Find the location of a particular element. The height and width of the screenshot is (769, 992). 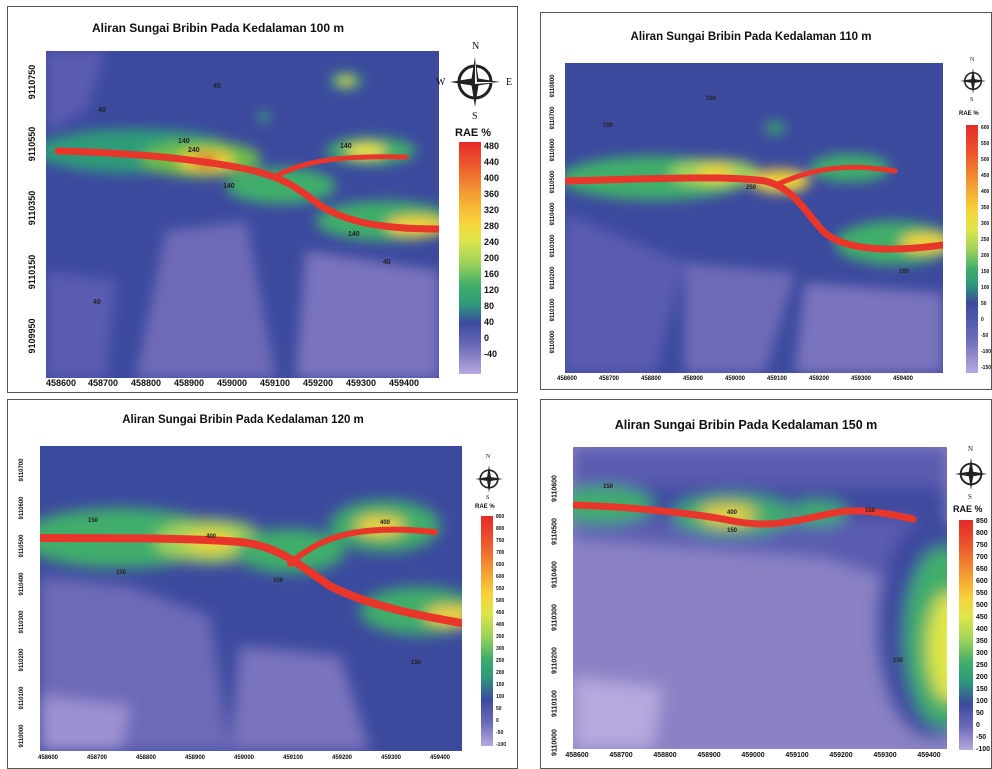

contour-label: 240 is located at coordinates (194, 150).